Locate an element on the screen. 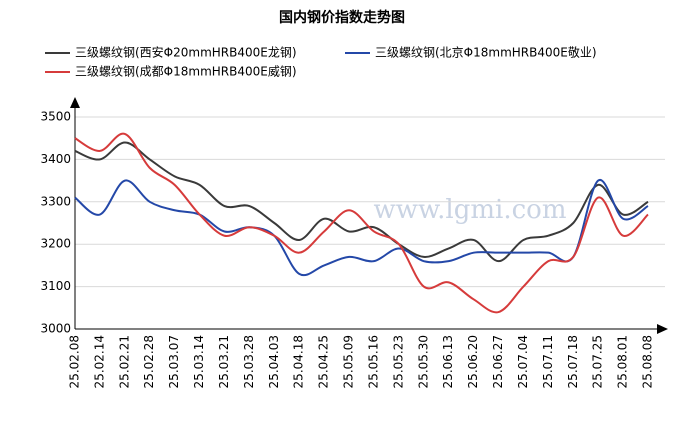 The width and height of the screenshot is (685, 430). x-tick-label: 25.08.08 is located at coordinates (648, 361).